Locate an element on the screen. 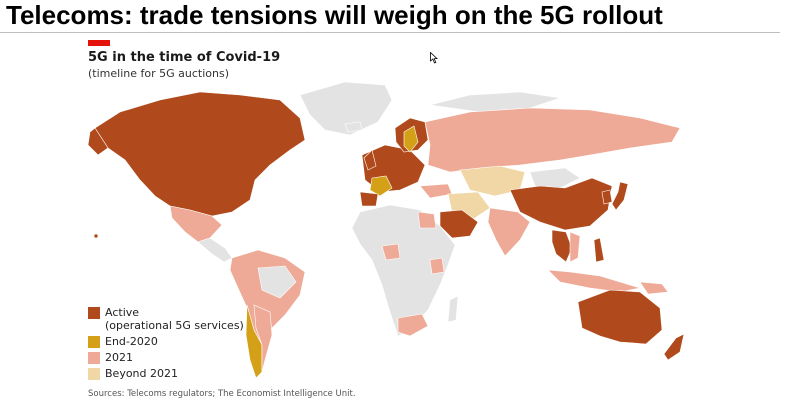 This screenshot has width=800, height=405. region-turkey is located at coordinates (436, 191).